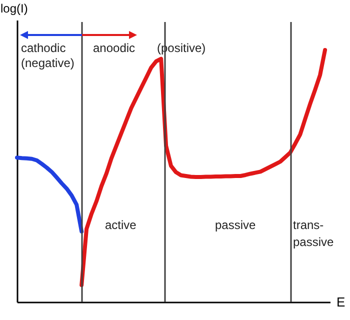  Describe the element at coordinates (47, 63) in the screenshot. I see `annotation: (negative)` at that location.